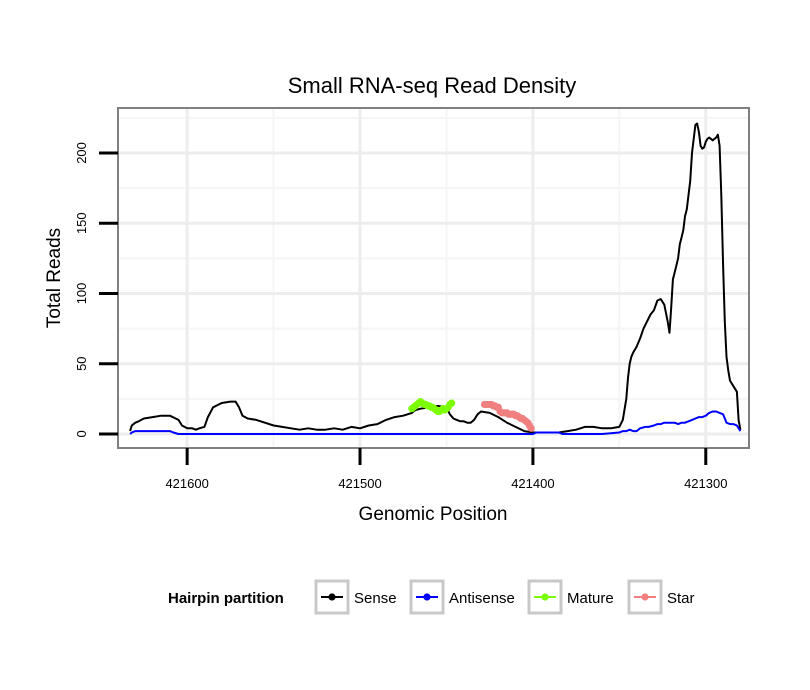 This screenshot has height=690, width=810. I want to click on x-axis-title: Genomic Position, so click(433, 514).